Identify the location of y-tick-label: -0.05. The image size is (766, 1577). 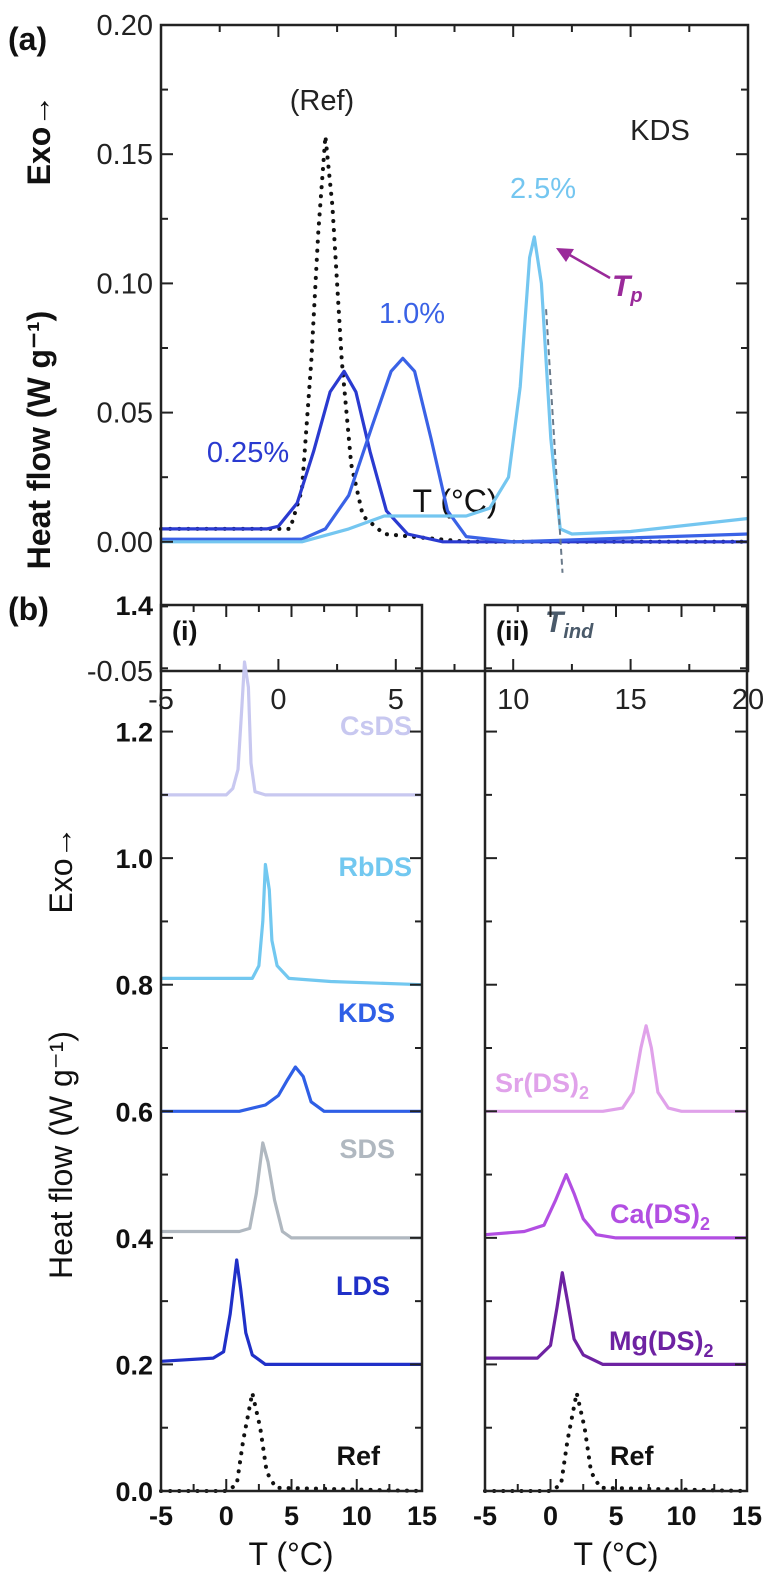
(120, 672).